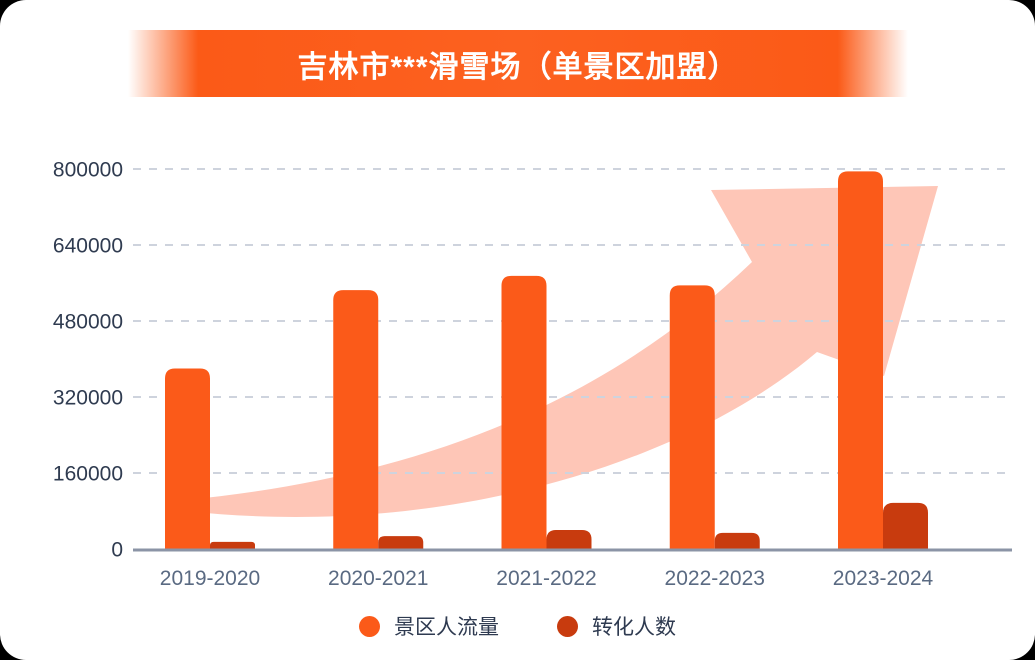 This screenshot has height=660, width=1035. Describe the element at coordinates (401, 542) in the screenshot. I see `bar-series1-2020-2021` at that location.